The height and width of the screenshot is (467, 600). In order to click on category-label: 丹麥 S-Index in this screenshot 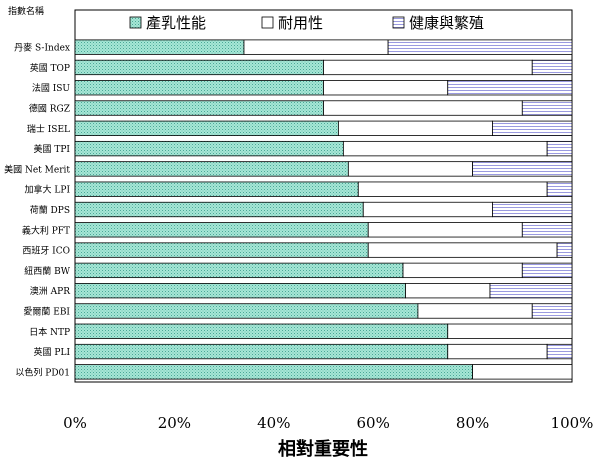, I will do `click(42, 48)`.